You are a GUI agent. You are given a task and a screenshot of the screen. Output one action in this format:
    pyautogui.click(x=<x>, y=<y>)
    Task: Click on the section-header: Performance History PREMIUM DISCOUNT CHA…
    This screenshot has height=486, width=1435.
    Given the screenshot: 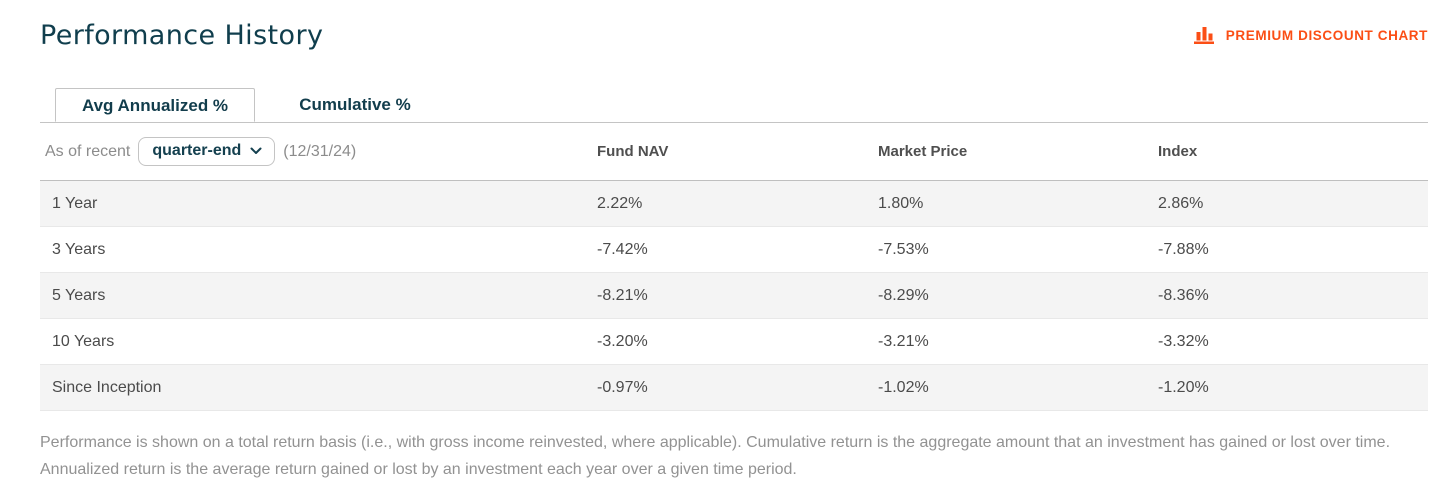 What is the action you would take?
    pyautogui.click(x=734, y=25)
    